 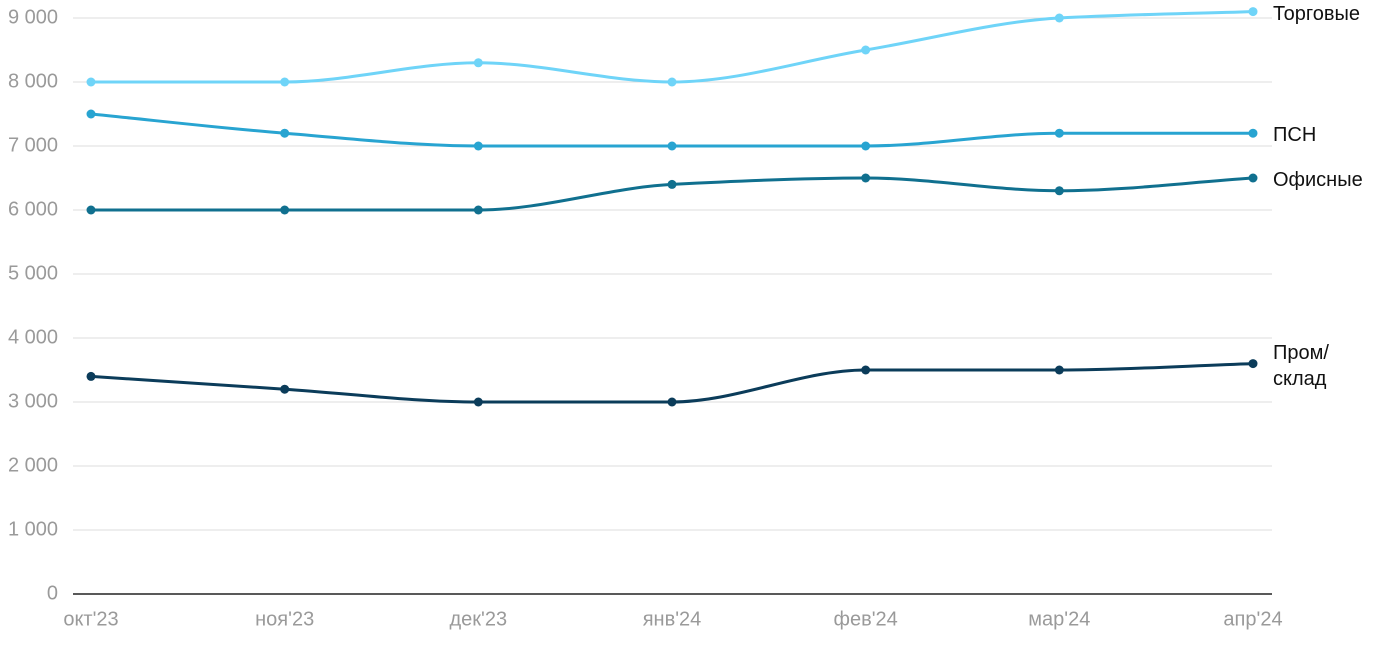 What do you see at coordinates (33, 401) in the screenshot?
I see `y-tick-label: 3 000` at bounding box center [33, 401].